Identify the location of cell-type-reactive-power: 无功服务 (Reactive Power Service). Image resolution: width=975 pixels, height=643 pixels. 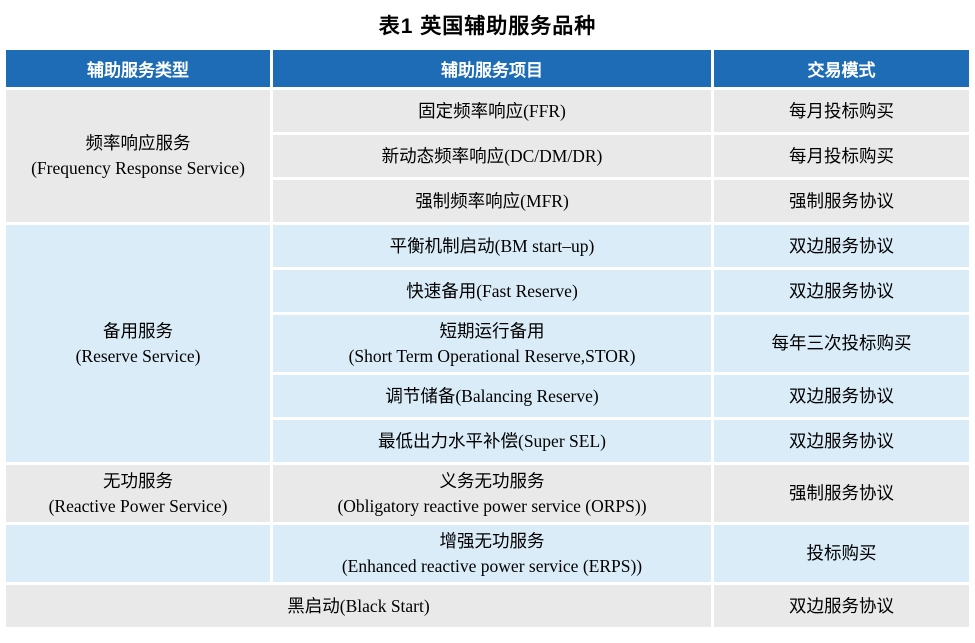
(138, 493).